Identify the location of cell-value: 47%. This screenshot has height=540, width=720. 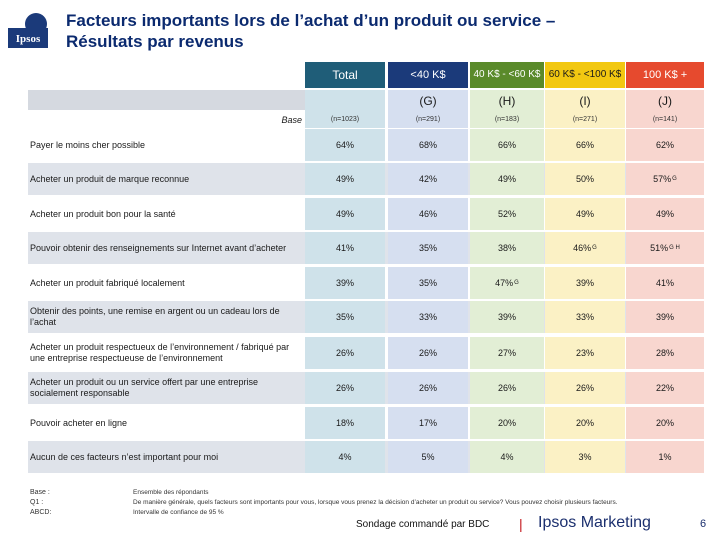
(504, 283).